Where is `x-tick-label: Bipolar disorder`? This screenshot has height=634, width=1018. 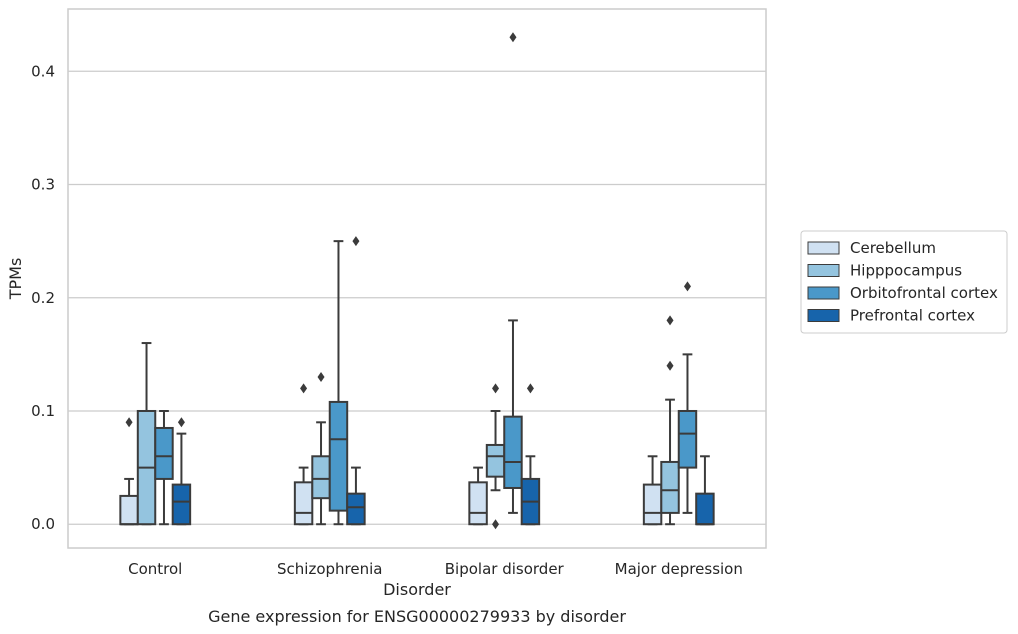 x-tick-label: Bipolar disorder is located at coordinates (505, 569).